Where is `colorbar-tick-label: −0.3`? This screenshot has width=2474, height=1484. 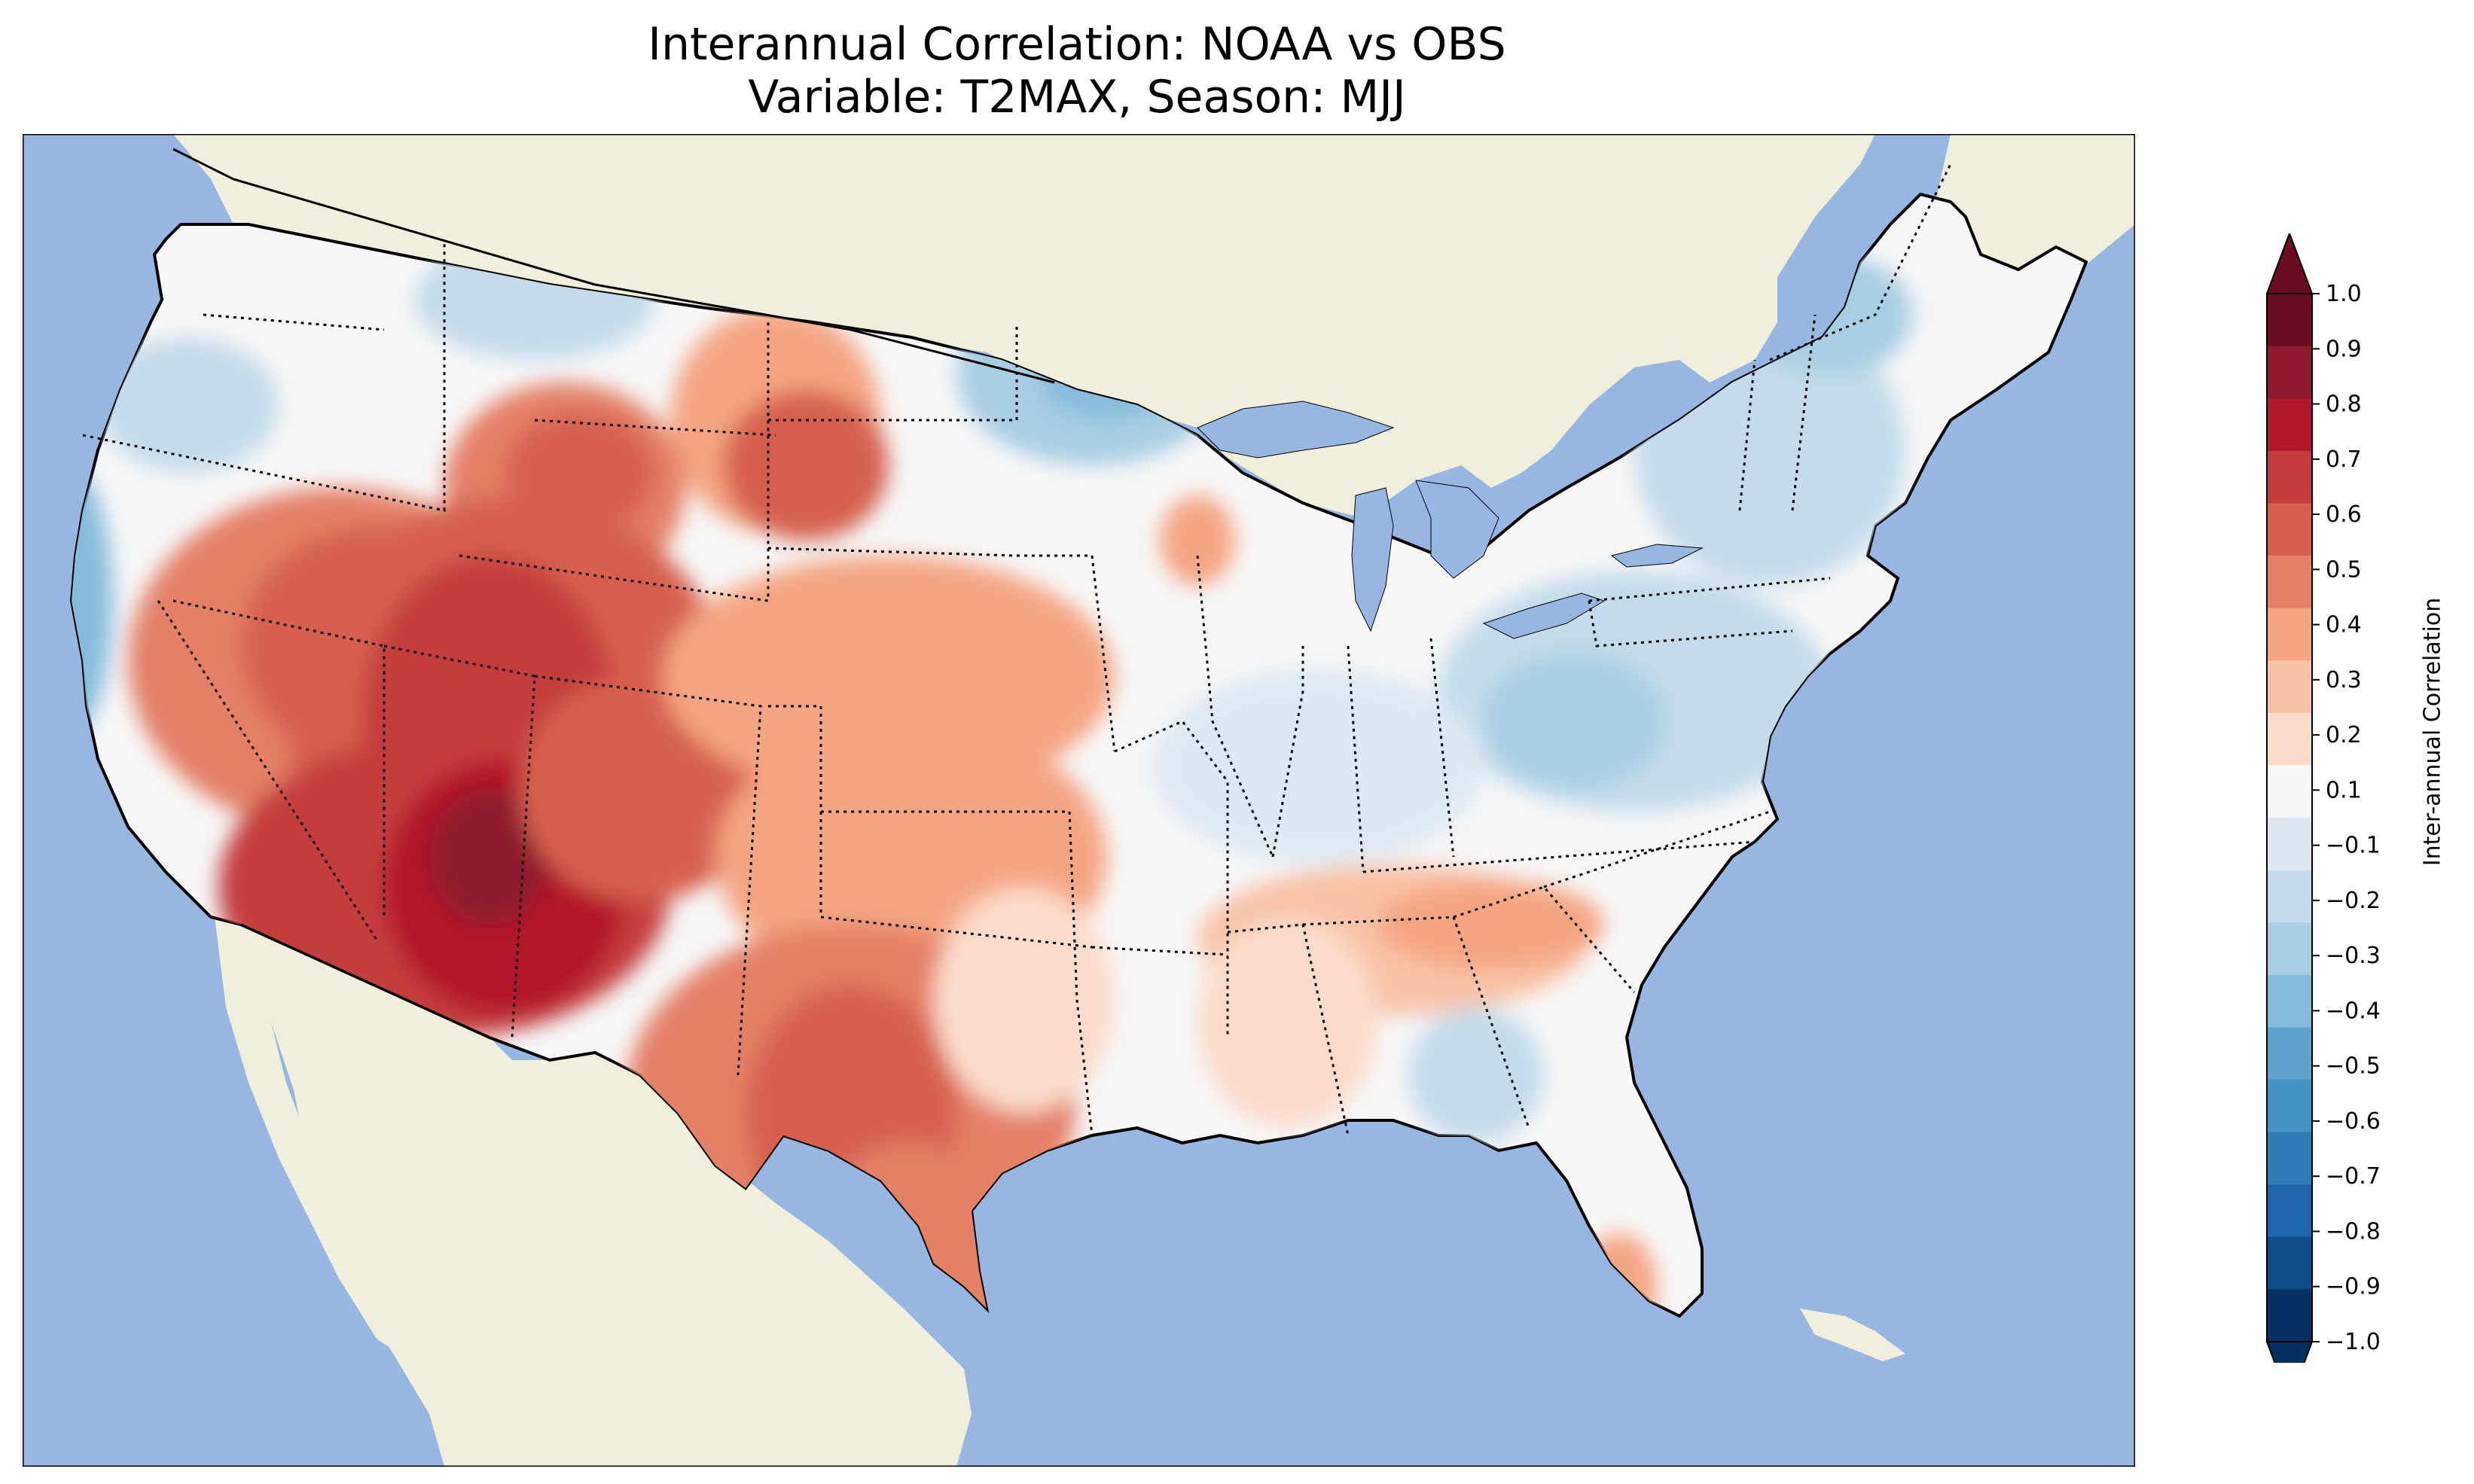
colorbar-tick-label: −0.3 is located at coordinates (2353, 956).